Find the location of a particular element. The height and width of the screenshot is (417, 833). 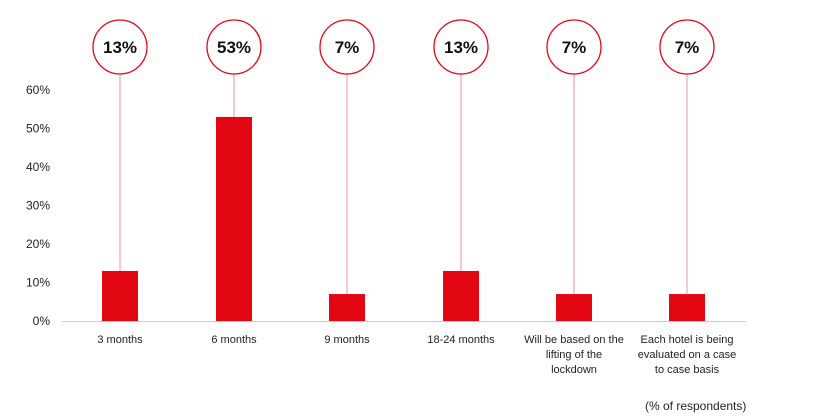

x-tick-label-line: 18-24 months is located at coordinates (461, 340).